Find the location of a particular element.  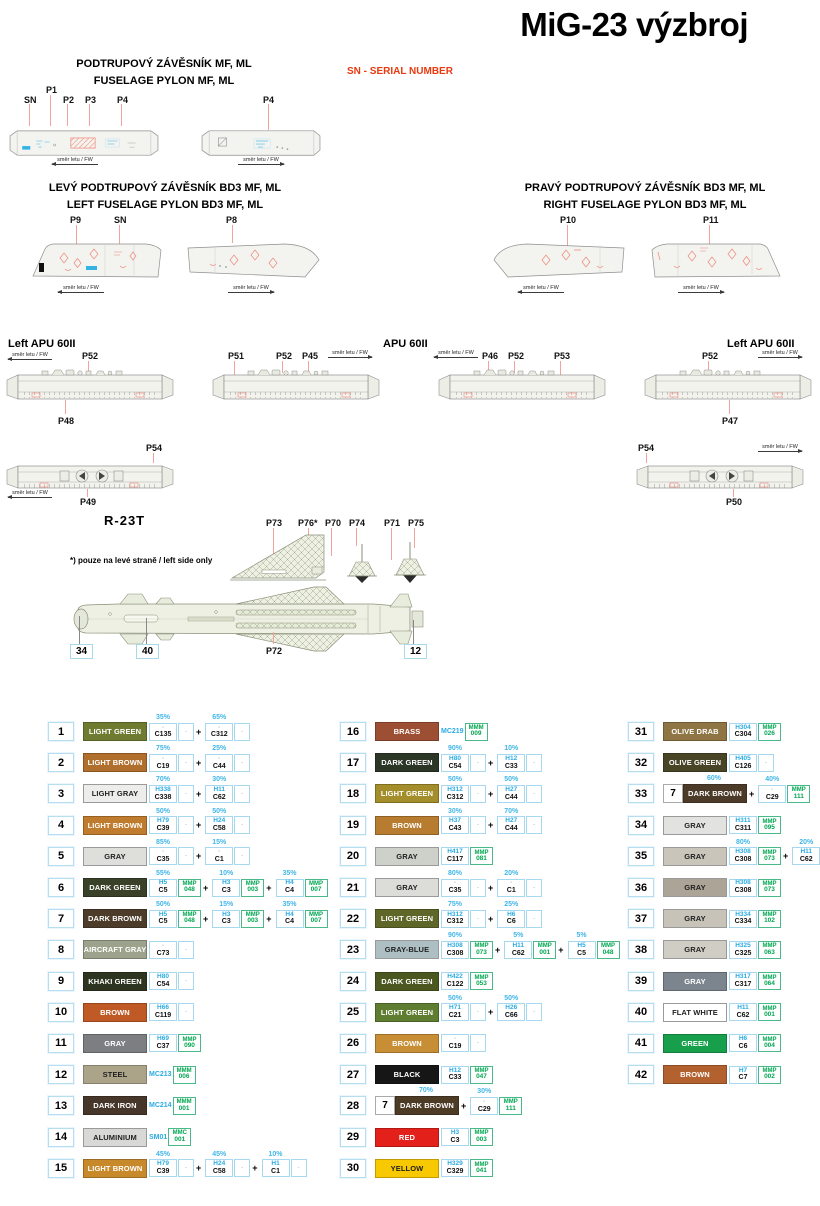

mix-percent: 45% is located at coordinates (219, 1154).